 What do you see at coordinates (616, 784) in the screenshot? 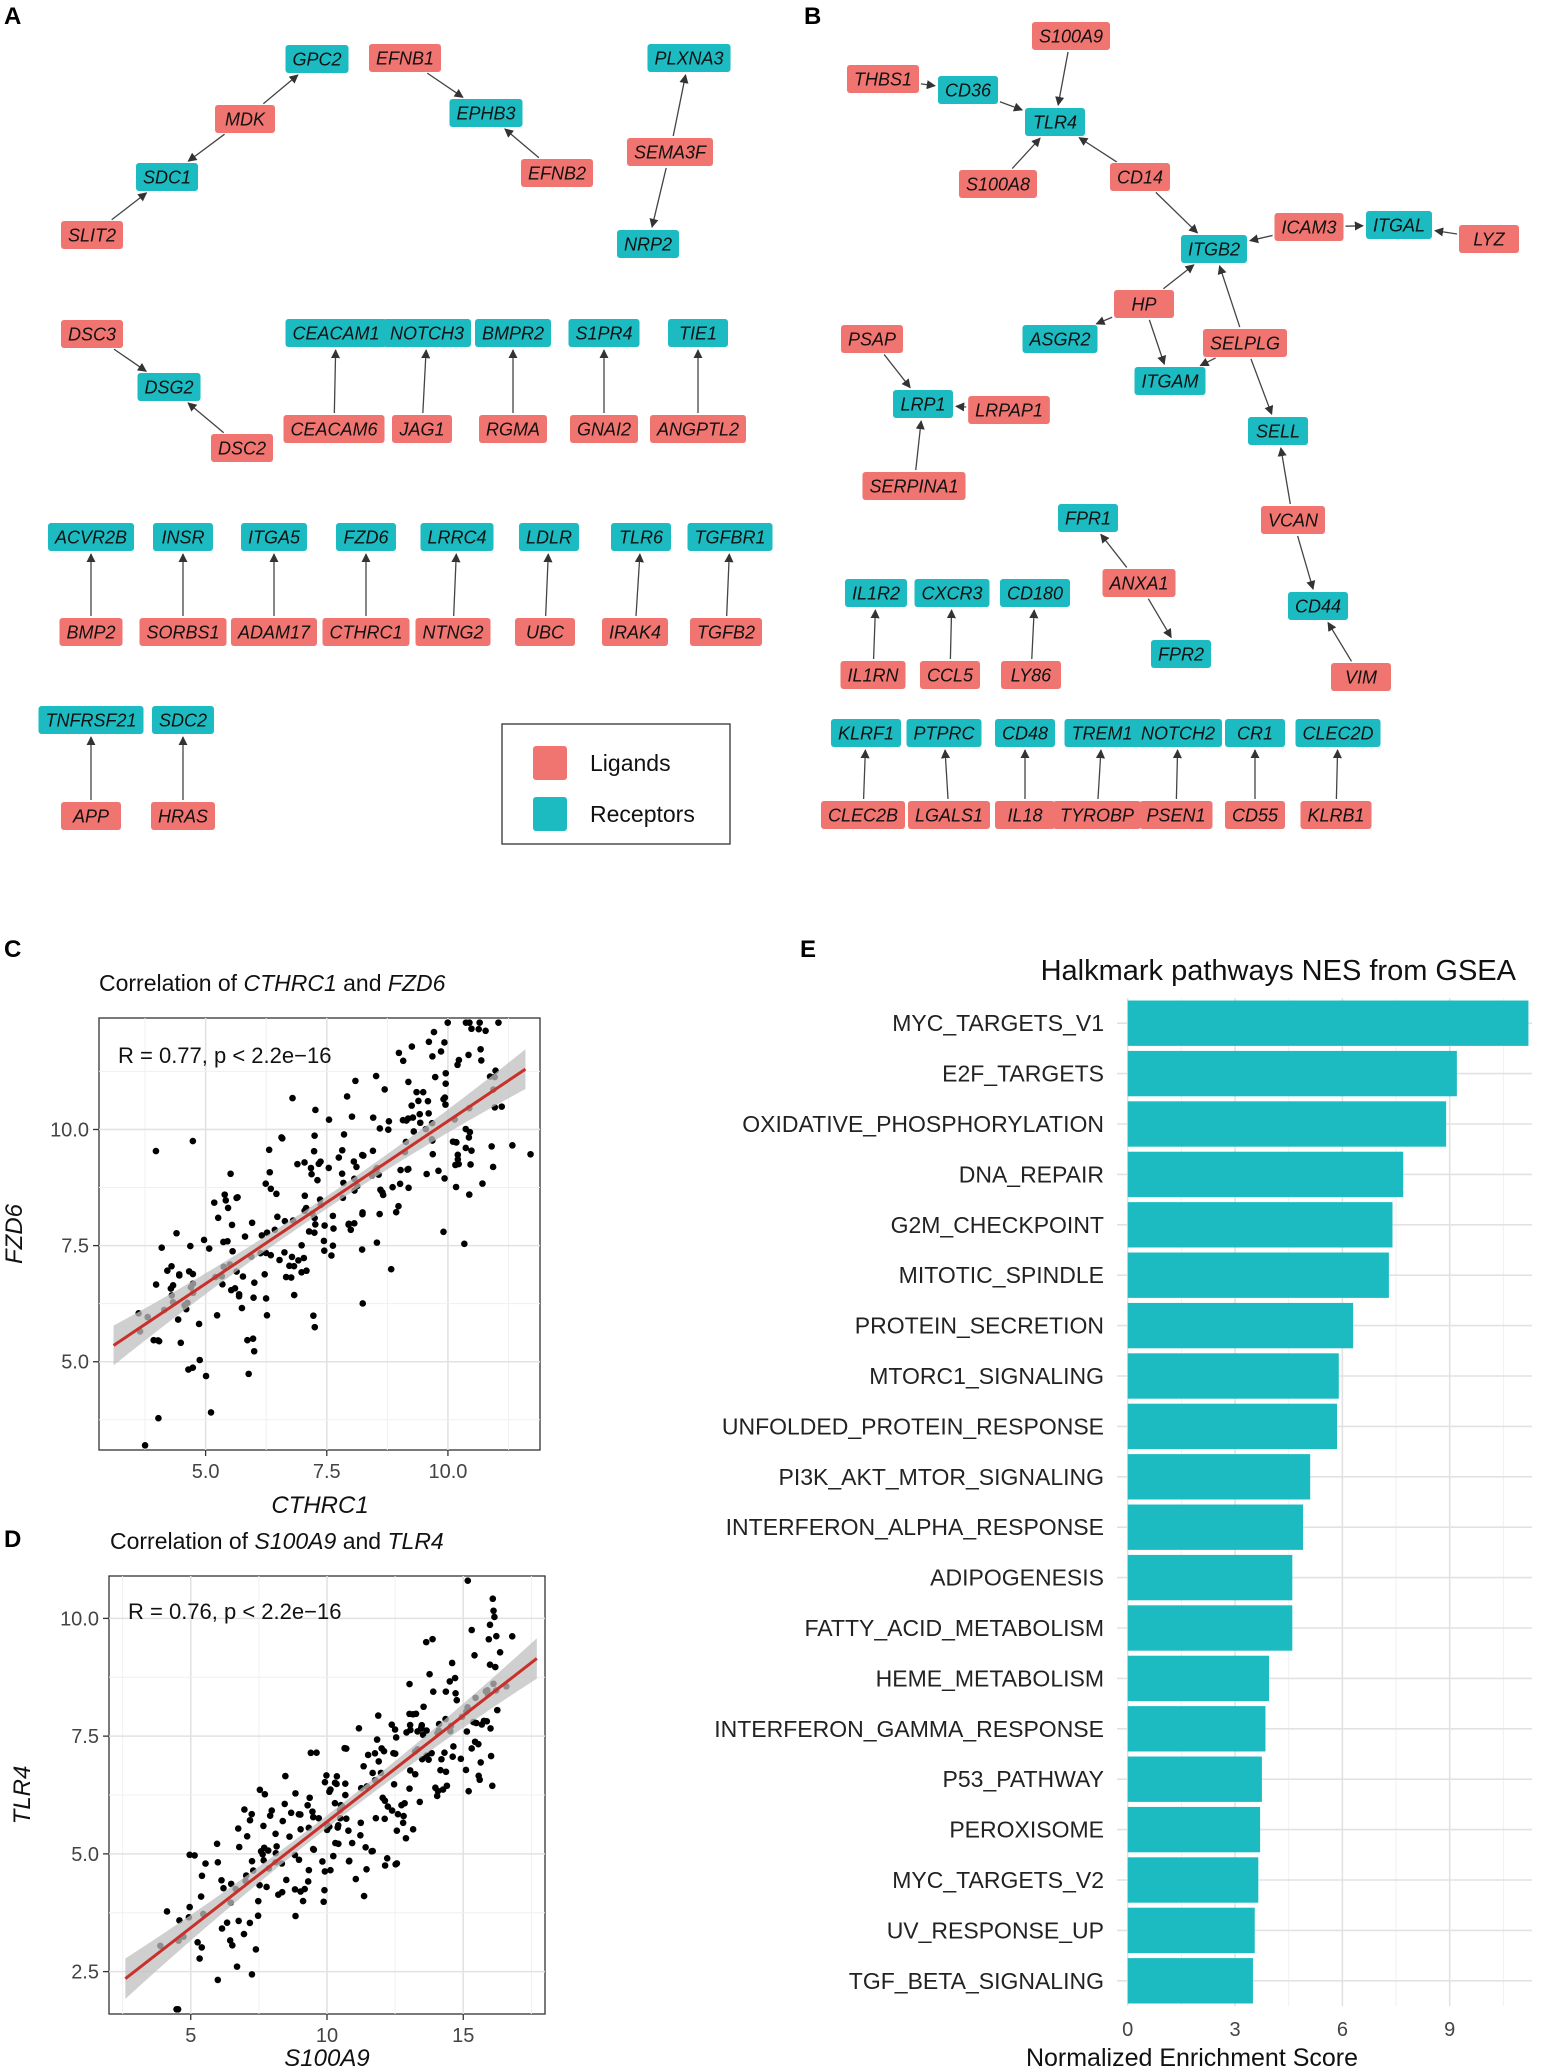
I see `legend: Ligands Receptors` at bounding box center [616, 784].